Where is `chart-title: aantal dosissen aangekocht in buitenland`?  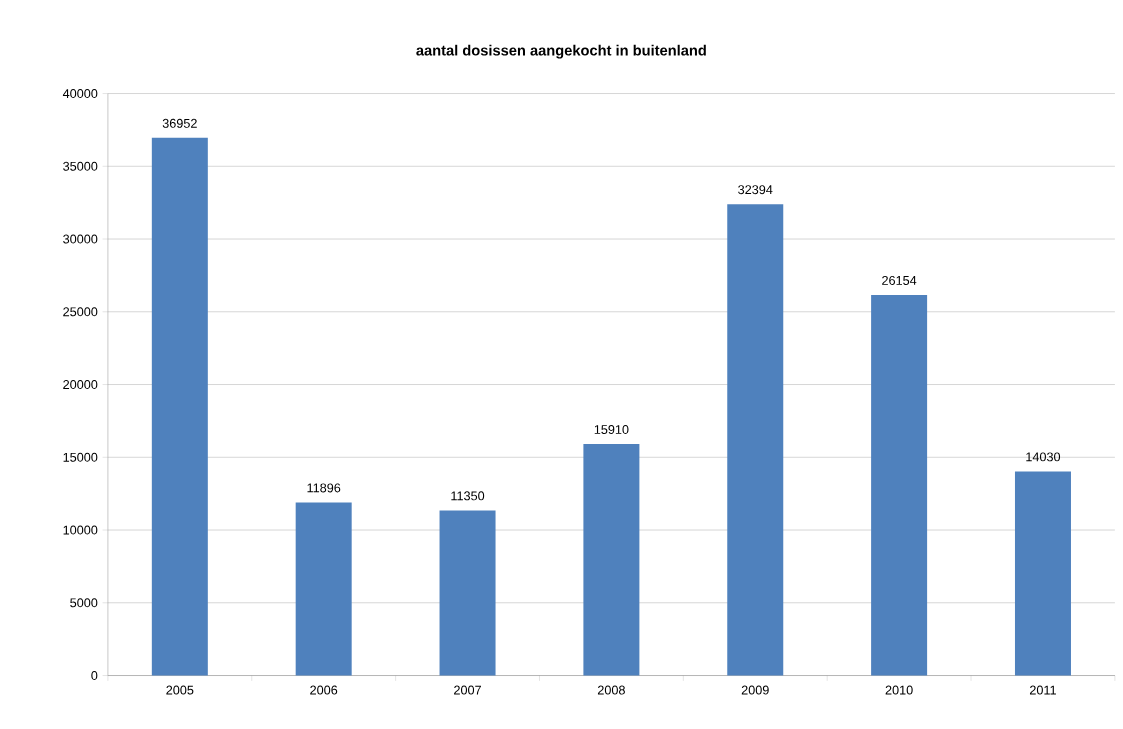 chart-title: aantal dosissen aangekocht in buitenland is located at coordinates (561, 51).